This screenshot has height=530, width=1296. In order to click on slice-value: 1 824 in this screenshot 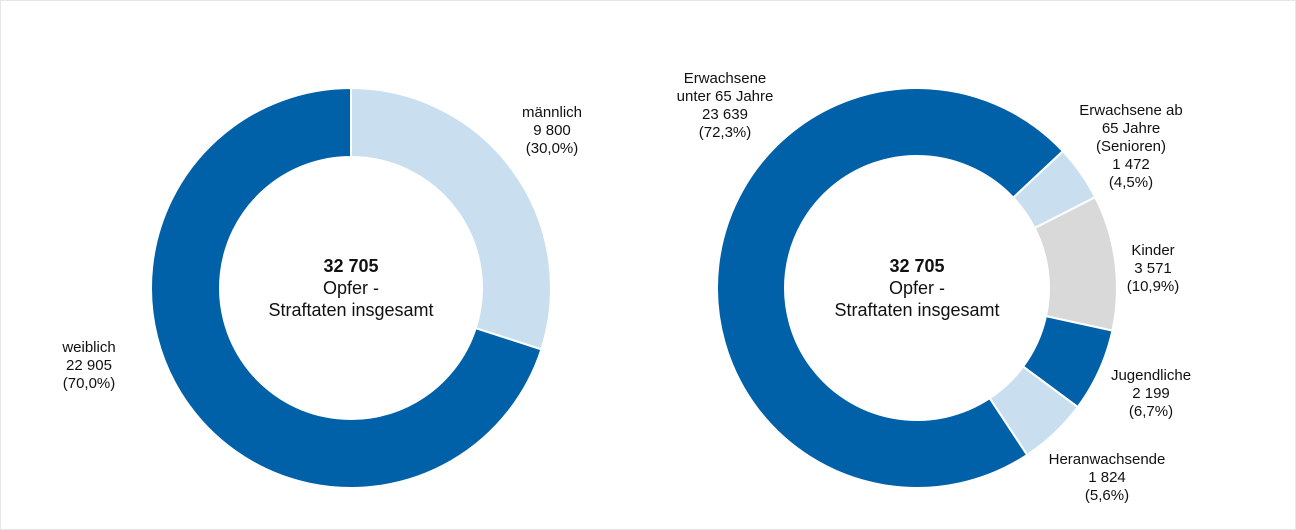, I will do `click(1107, 477)`.